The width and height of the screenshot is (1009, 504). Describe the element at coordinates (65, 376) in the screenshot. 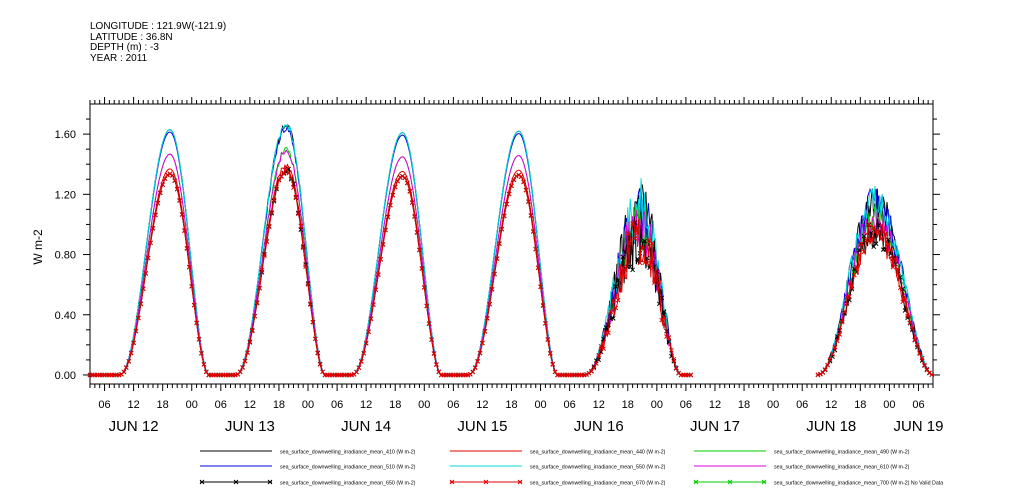

I see `y-tick-label: 0.00` at that location.